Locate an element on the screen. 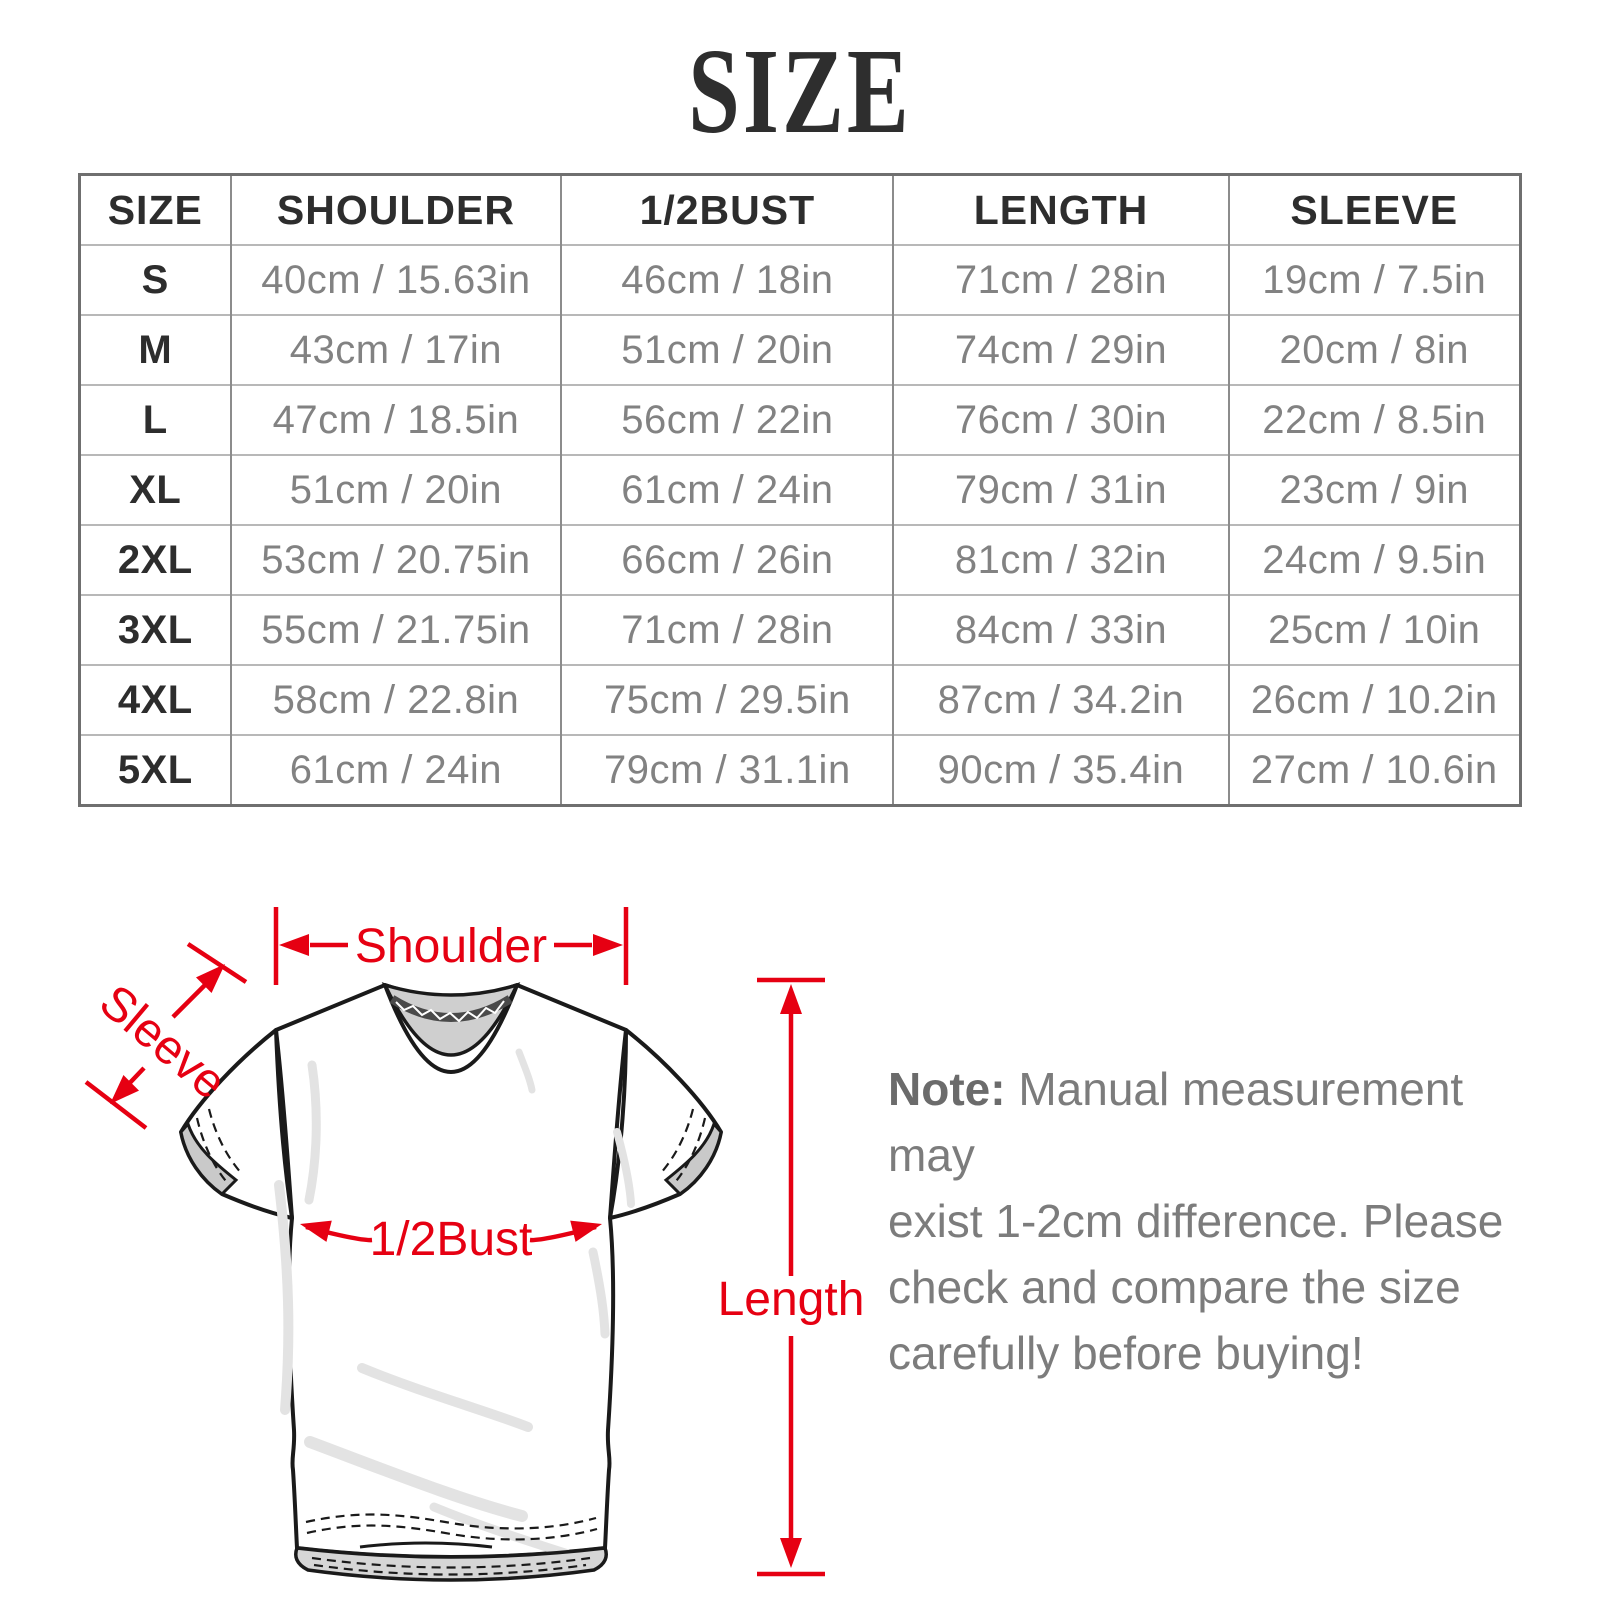 Image resolution: width=1600 pixels, height=1600 pixels. table-header-row: SIZE SHOULDER 1/2BUST LENGTH SLEEVE is located at coordinates (800, 210).